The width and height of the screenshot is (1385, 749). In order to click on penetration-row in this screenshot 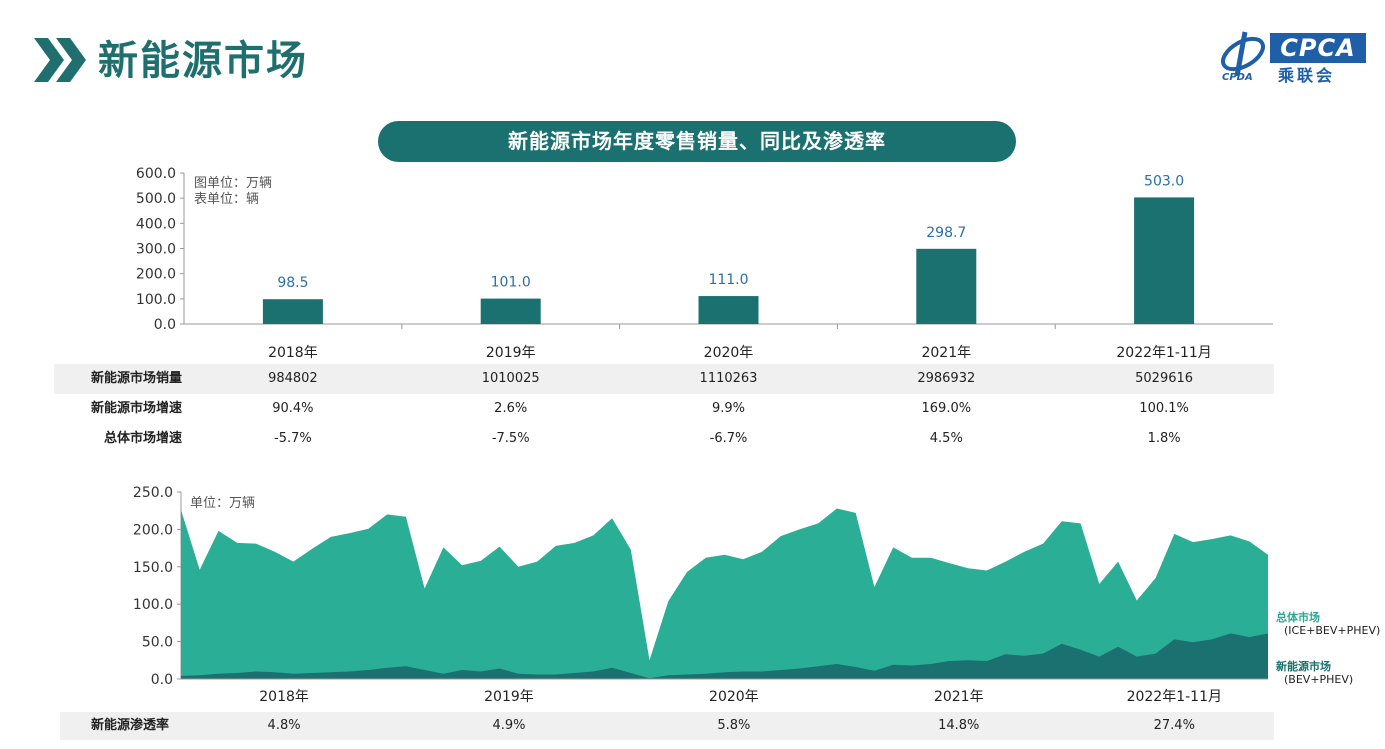, I will do `click(667, 726)`.